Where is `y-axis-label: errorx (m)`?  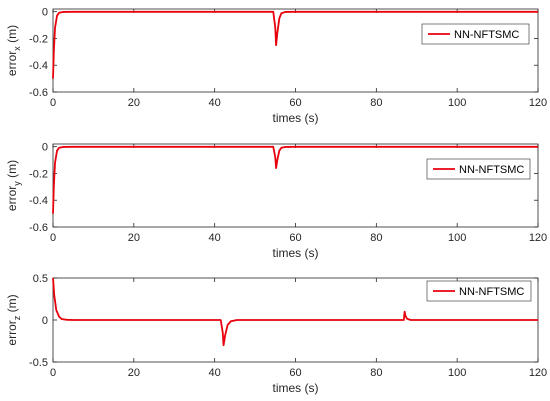 y-axis-label: errorx (m) is located at coordinates (13, 50).